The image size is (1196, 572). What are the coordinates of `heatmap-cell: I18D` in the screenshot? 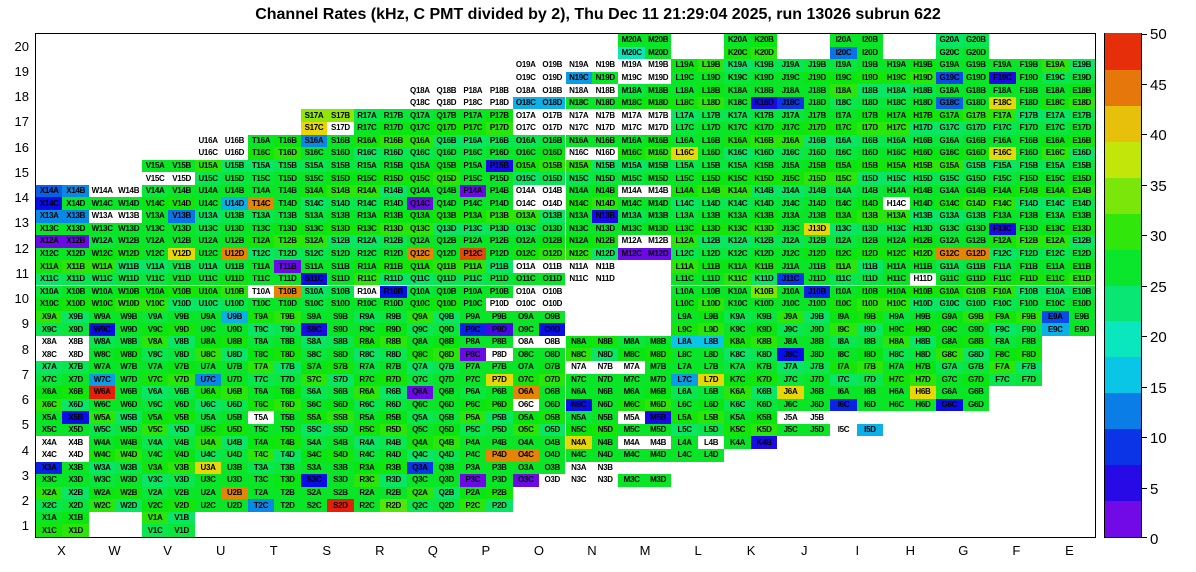 It's located at (870, 103).